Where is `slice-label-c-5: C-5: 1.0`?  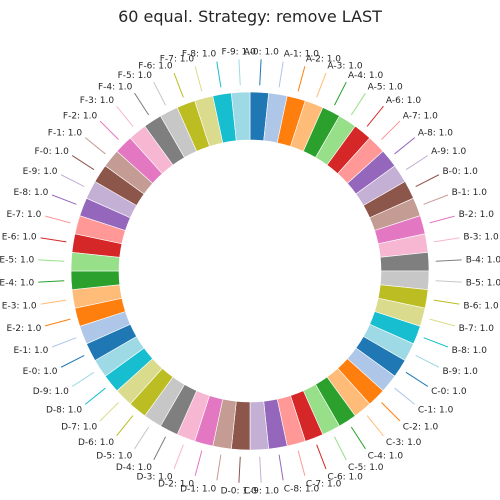
slice-label-c-5: C-5: 1.0 is located at coordinates (366, 468).